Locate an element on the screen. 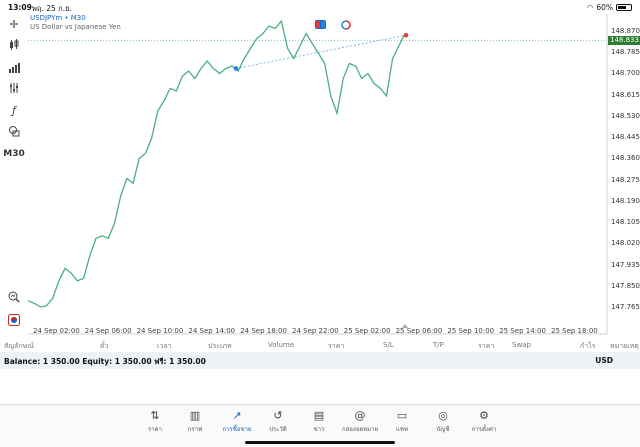 Image resolution: width=640 pixels, height=447 pixels. clock: 13:09 is located at coordinates (20, 7).